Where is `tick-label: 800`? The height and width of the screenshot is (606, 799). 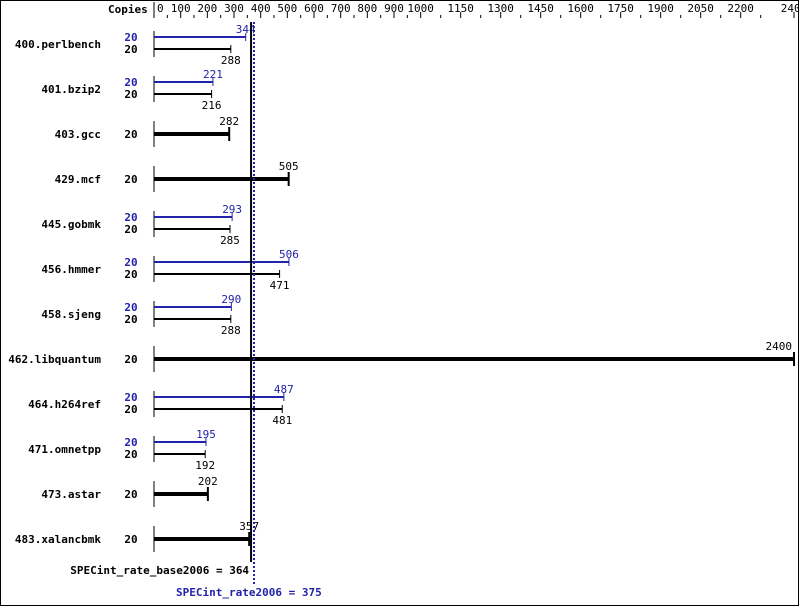
tick-label: 800 is located at coordinates (367, 8).